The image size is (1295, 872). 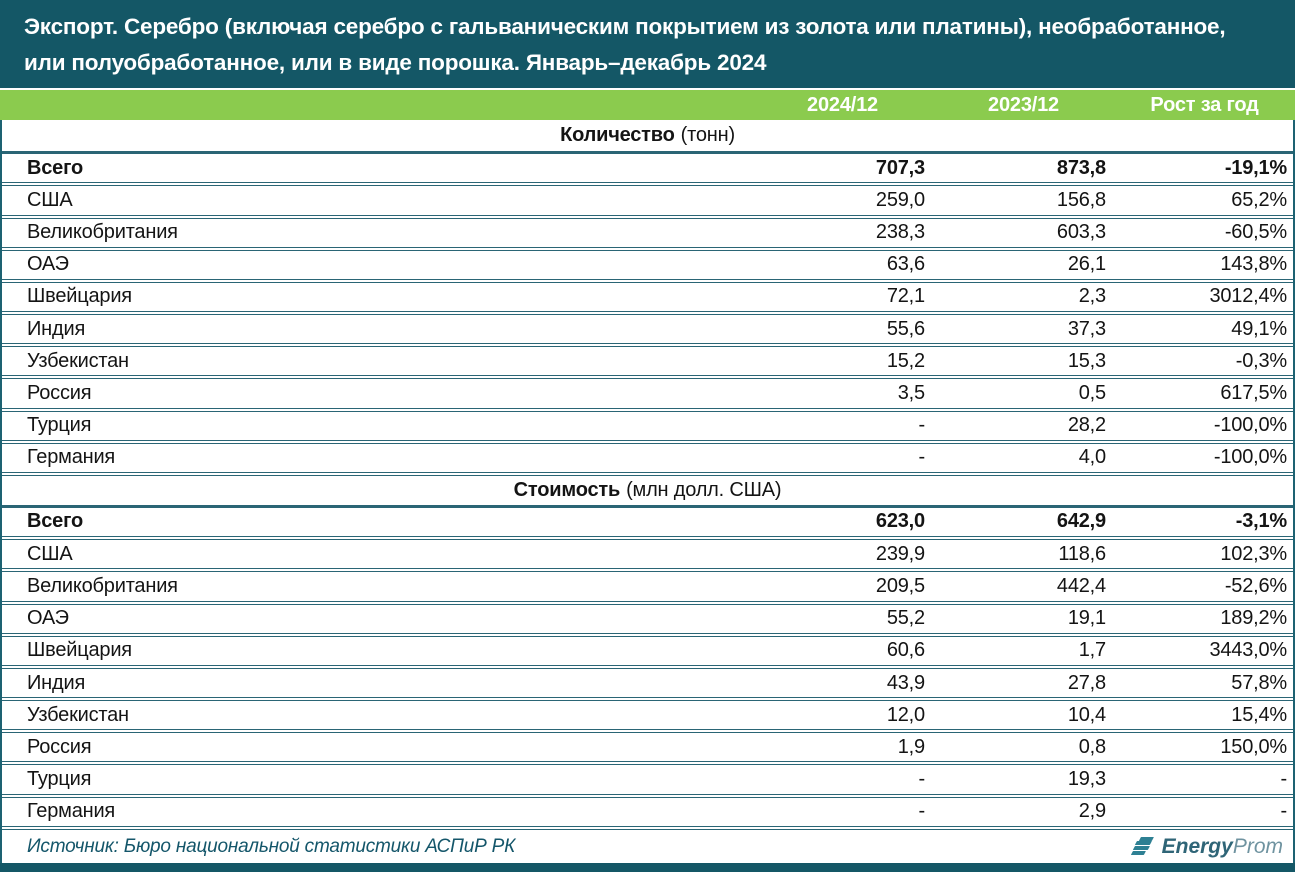 What do you see at coordinates (1021, 426) in the screenshot?
I see `value-2023-12: 28,2` at bounding box center [1021, 426].